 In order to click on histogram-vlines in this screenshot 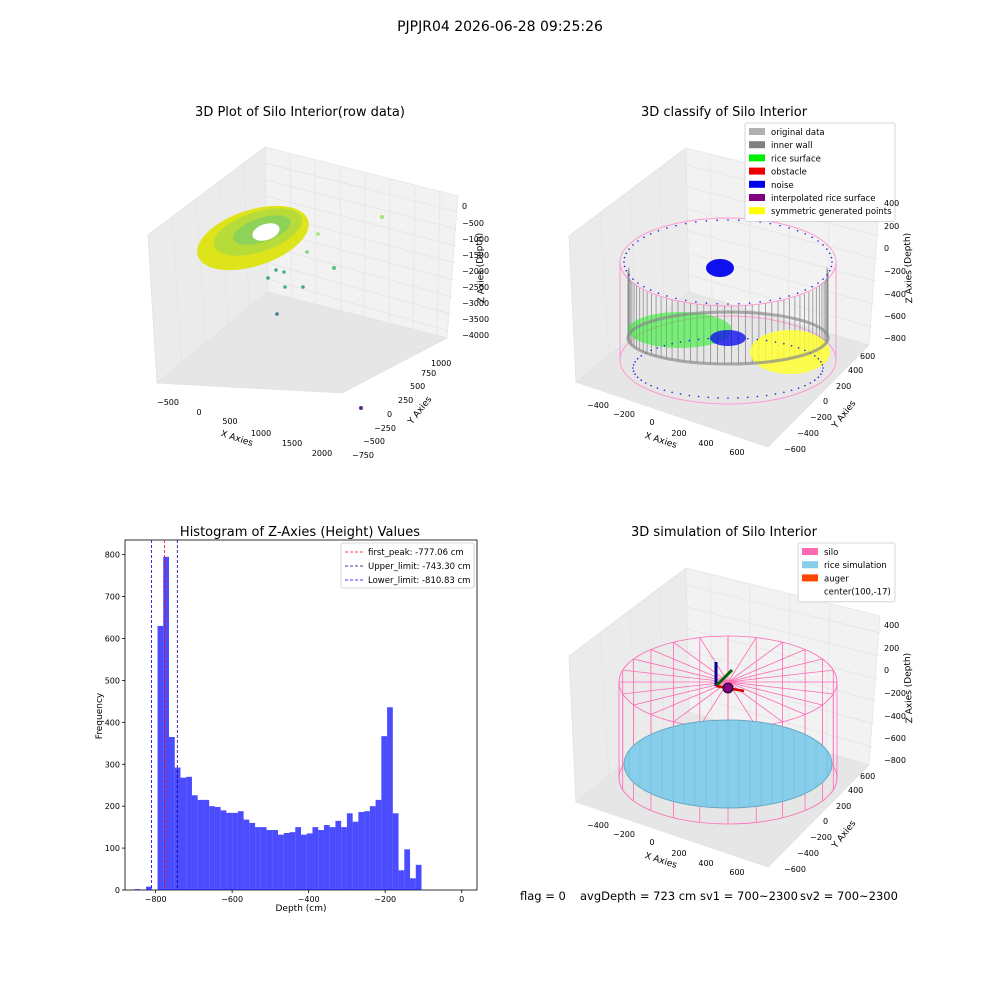, I will do `click(164, 715)`.